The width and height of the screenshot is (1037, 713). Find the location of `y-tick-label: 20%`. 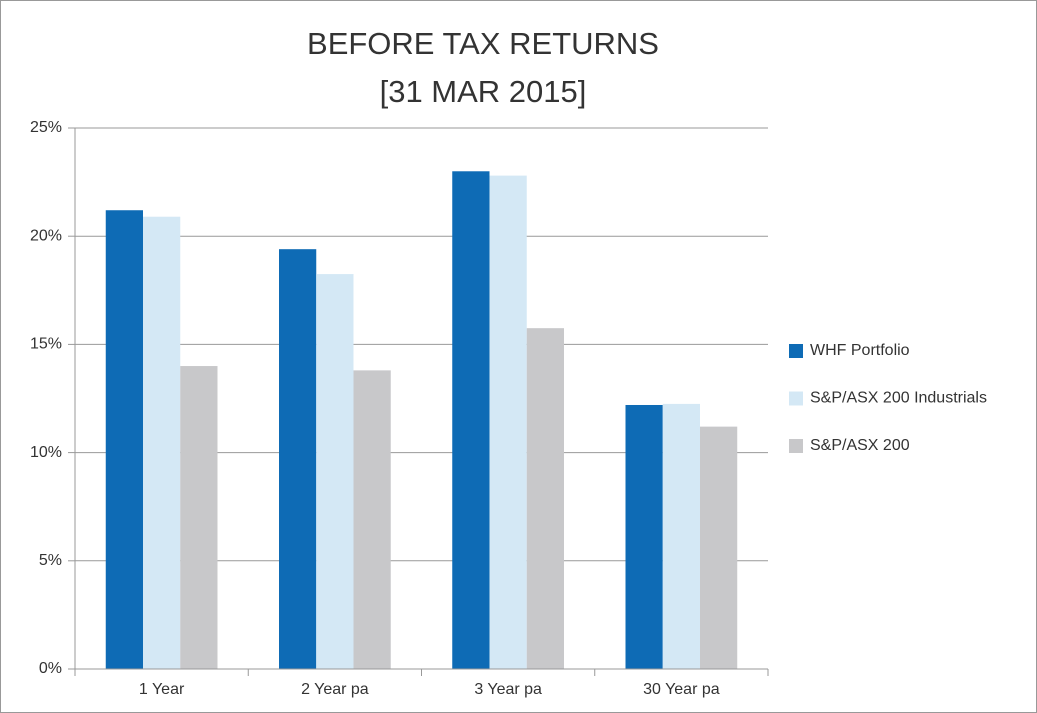

y-tick-label: 20% is located at coordinates (46, 235).